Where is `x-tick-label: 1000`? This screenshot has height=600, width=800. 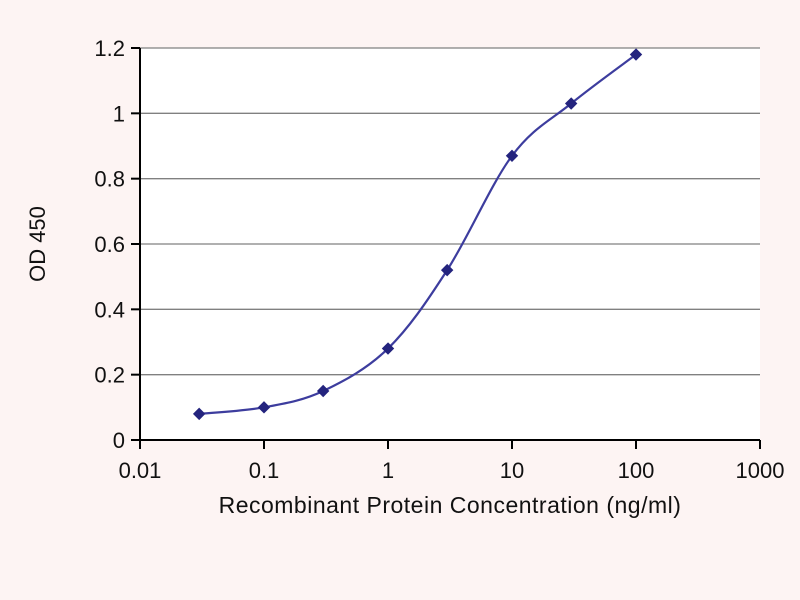
x-tick-label: 1000 is located at coordinates (760, 470).